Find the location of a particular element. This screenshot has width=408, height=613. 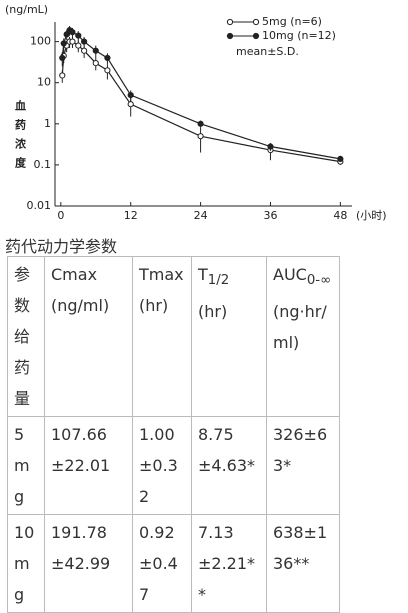

section-heading: 药代动力学参数 is located at coordinates (61, 246).